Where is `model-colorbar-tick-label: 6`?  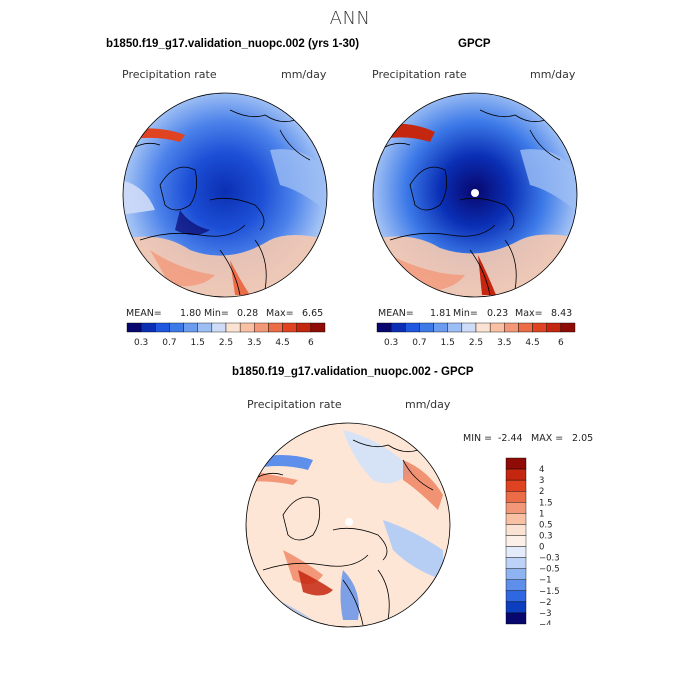
model-colorbar-tick-label: 6 is located at coordinates (311, 343).